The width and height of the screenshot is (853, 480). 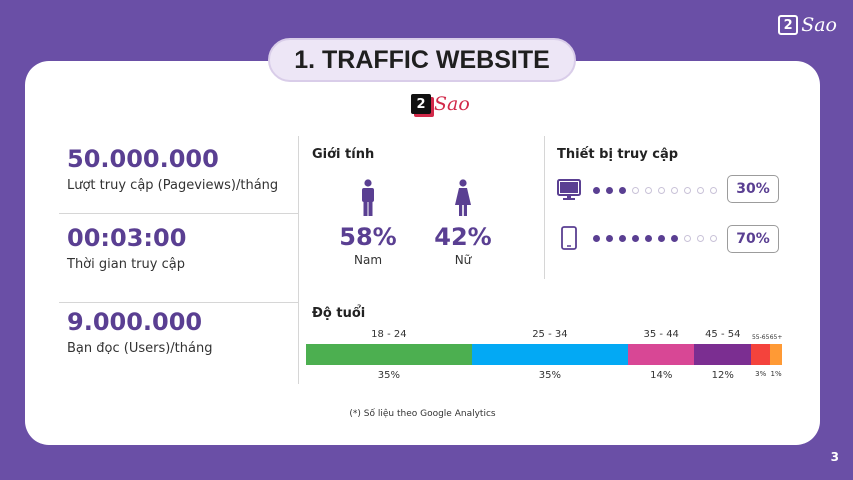 What do you see at coordinates (761, 374) in the screenshot?
I see `age-group-percent: 3%` at bounding box center [761, 374].